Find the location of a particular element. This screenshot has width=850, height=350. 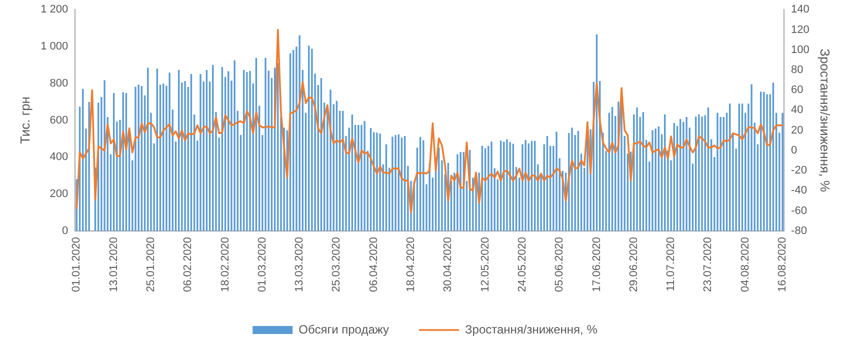

x-tick-label: 18.04.2020 is located at coordinates (411, 264).